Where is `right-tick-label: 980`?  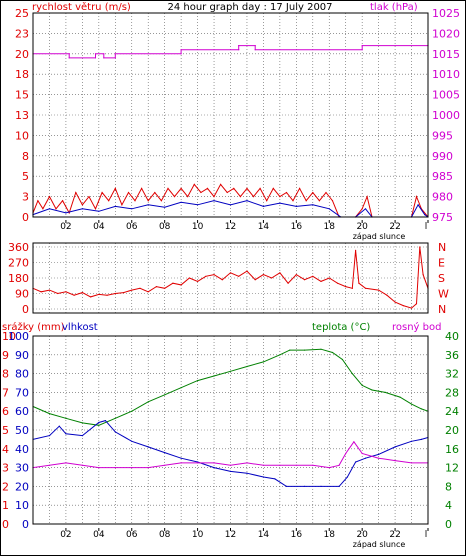 right-tick-label: 980 is located at coordinates (442, 197).